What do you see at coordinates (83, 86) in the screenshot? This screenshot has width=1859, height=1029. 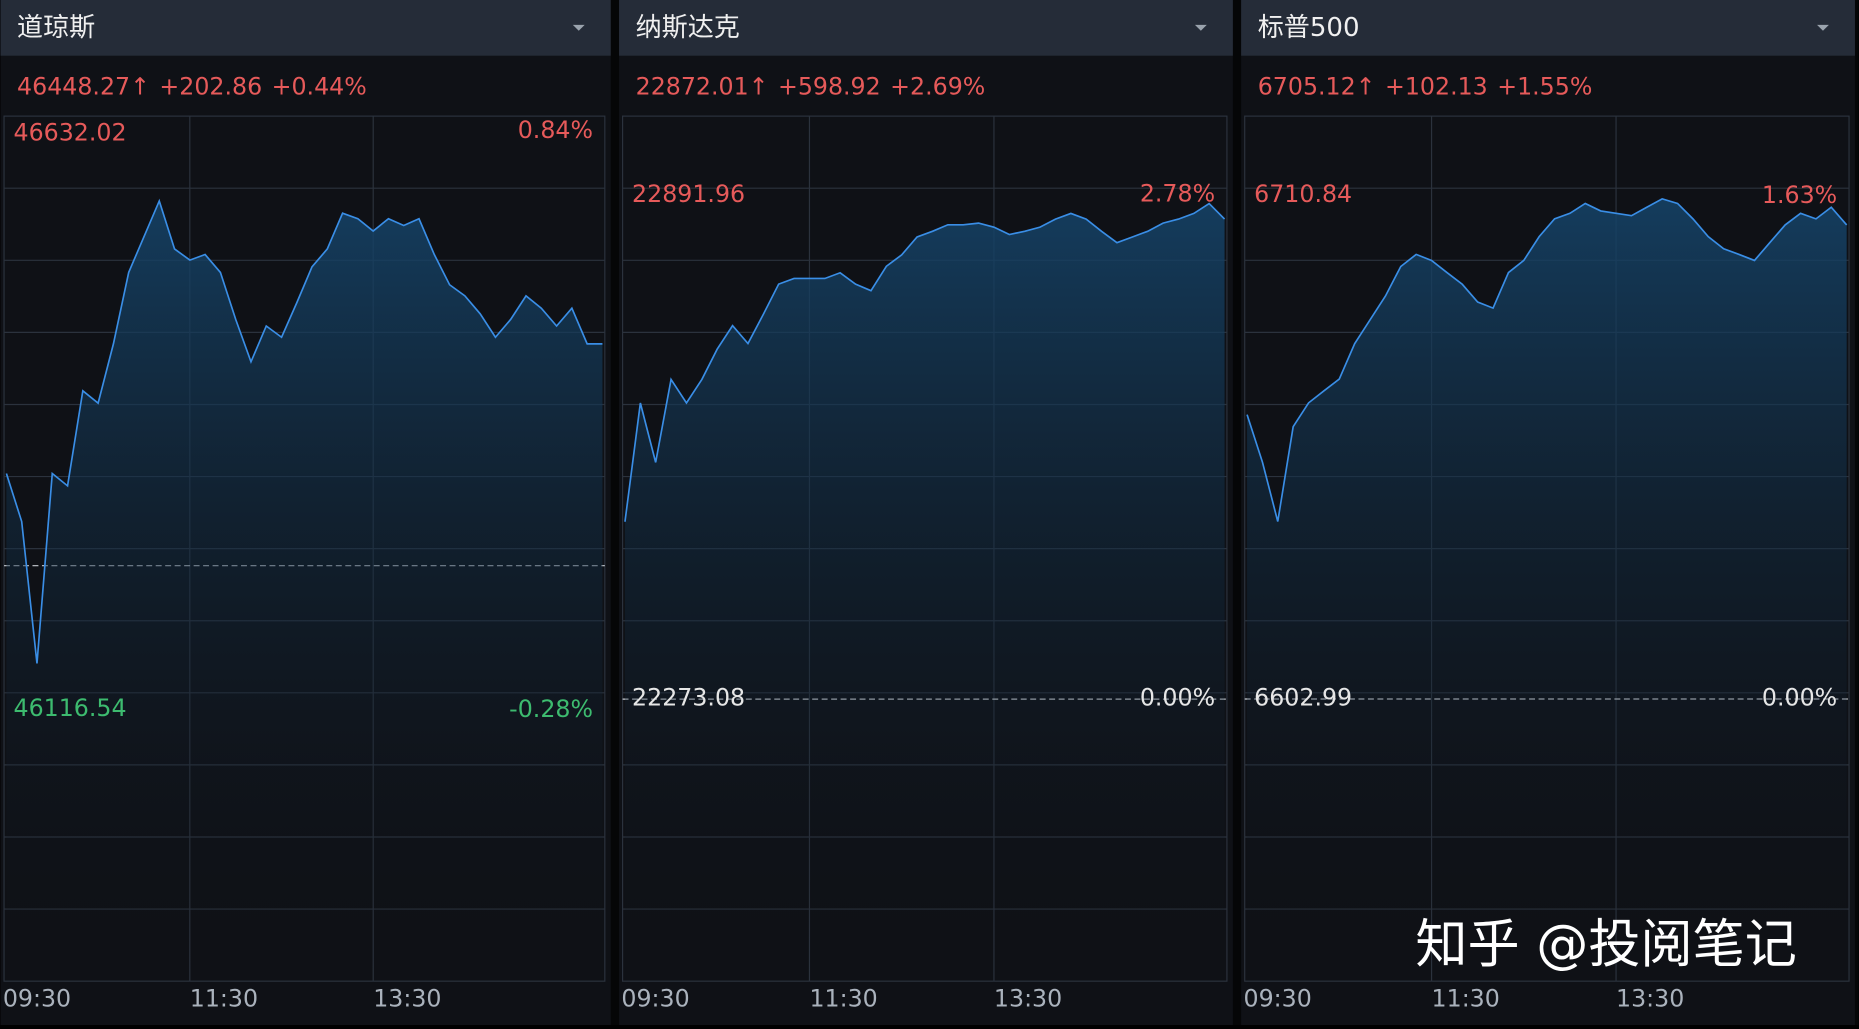 I see `quote-price: 46448.27↑` at bounding box center [83, 86].